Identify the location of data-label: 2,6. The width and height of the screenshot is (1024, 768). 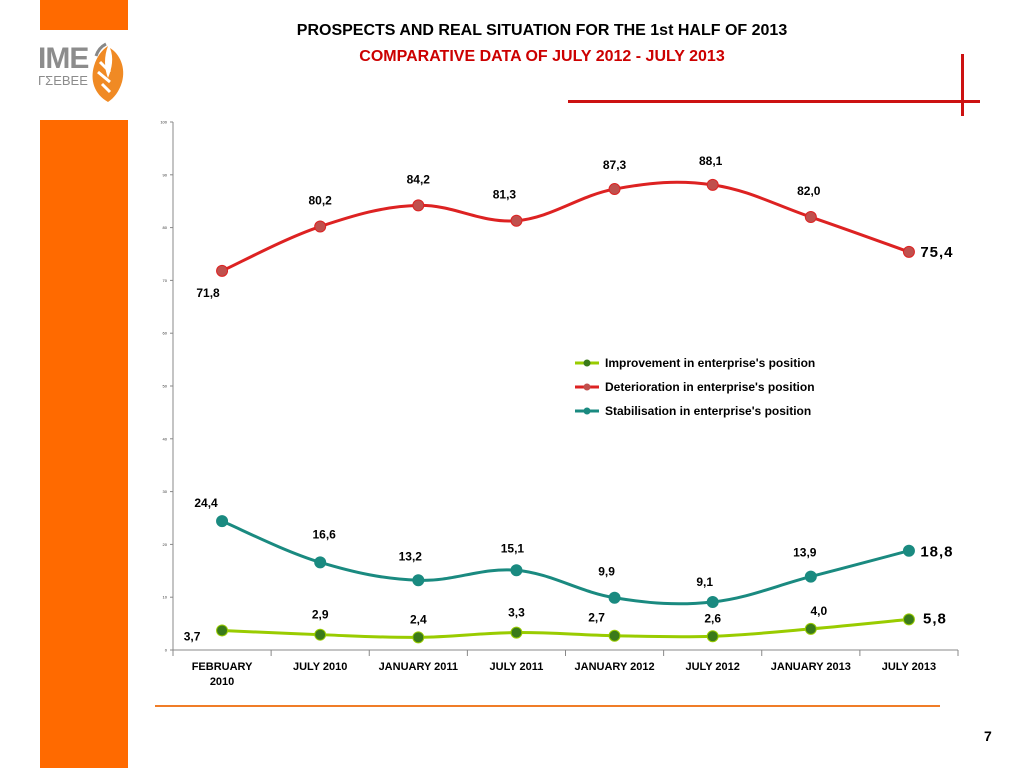
(712, 618).